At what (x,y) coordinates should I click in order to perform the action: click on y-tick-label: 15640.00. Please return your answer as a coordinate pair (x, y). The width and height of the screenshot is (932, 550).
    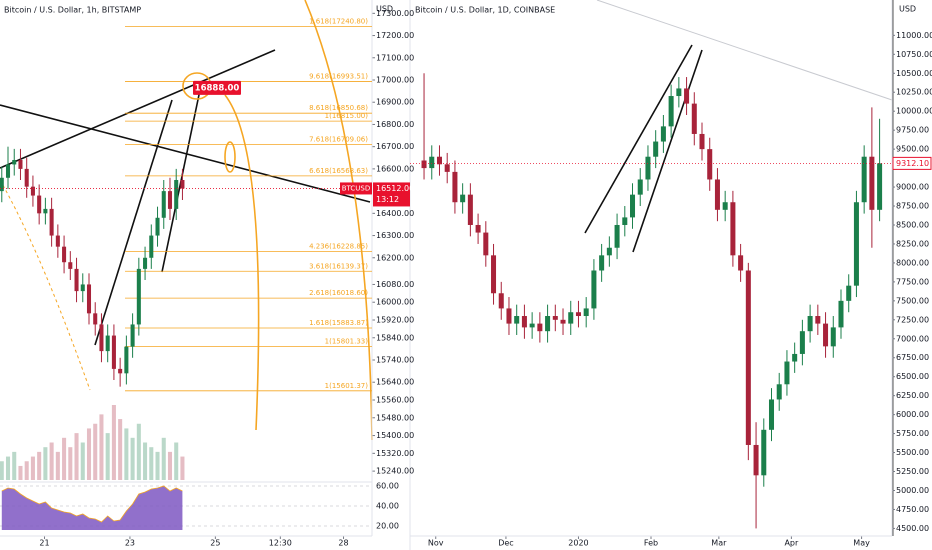
    Looking at the image, I should click on (395, 382).